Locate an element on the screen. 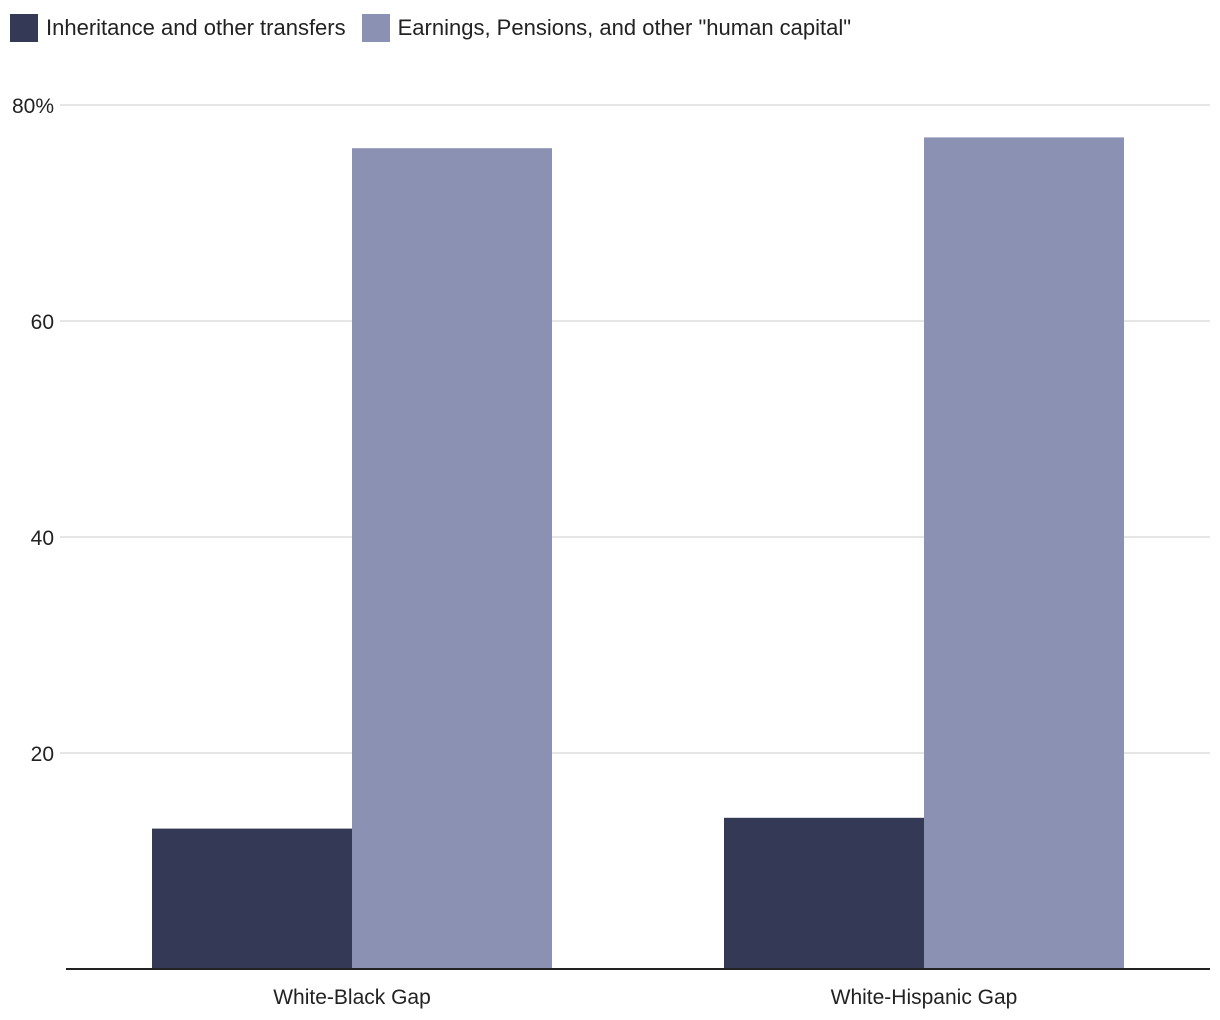  y-tick-label: 60 is located at coordinates (42, 322).